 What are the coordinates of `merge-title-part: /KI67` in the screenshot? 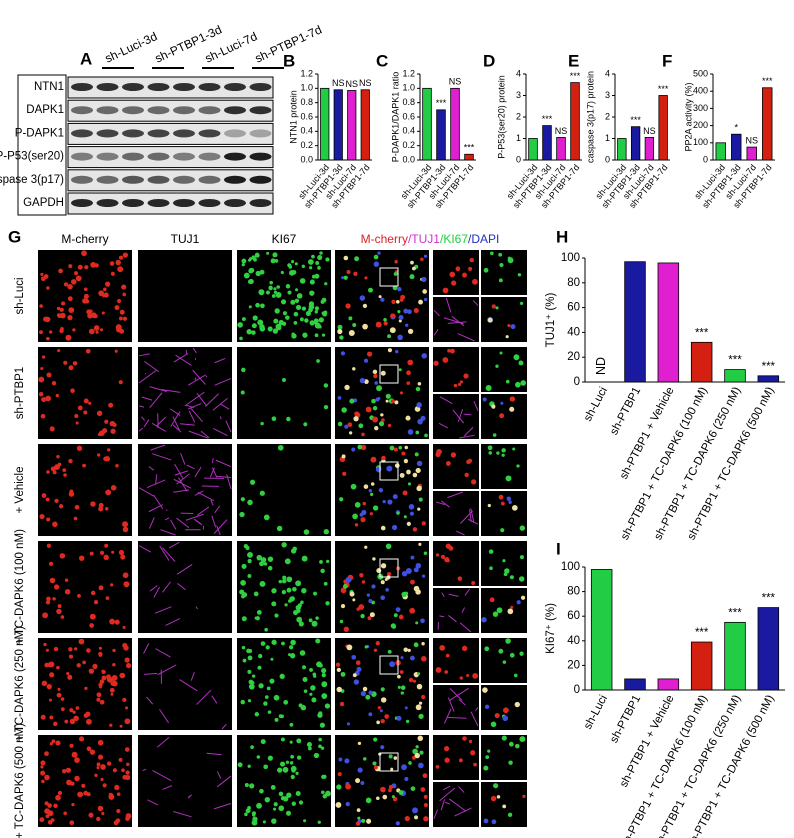 It's located at (454, 239).